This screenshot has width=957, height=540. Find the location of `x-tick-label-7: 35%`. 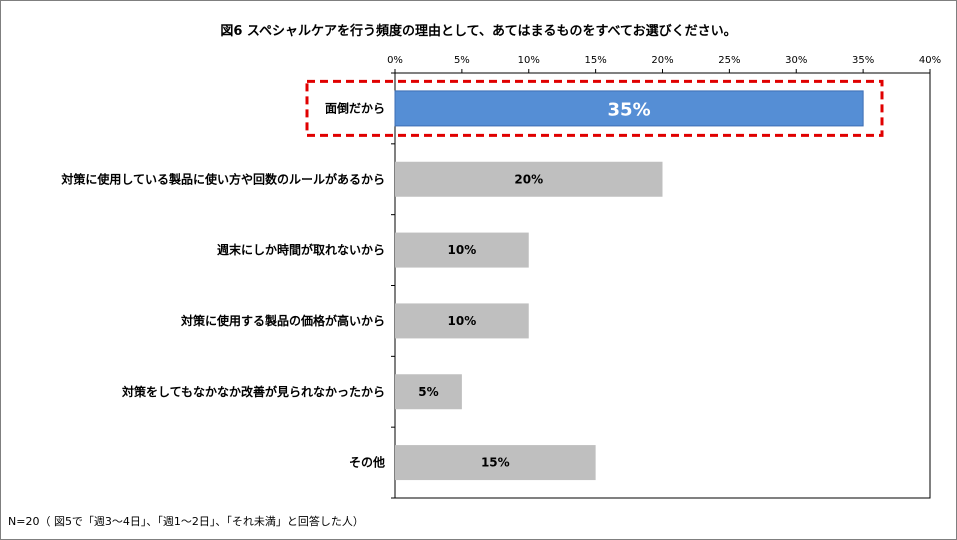

x-tick-label-7: 35% is located at coordinates (863, 60).